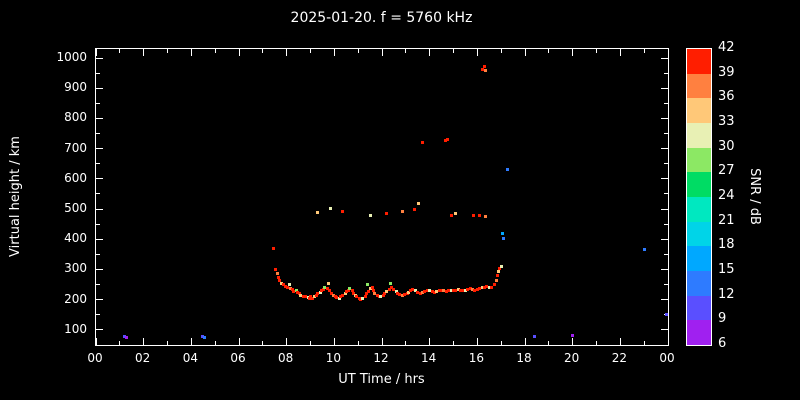 This screenshot has width=800, height=400. What do you see at coordinates (190, 358) in the screenshot?
I see `x-tick-label: 04` at bounding box center [190, 358].